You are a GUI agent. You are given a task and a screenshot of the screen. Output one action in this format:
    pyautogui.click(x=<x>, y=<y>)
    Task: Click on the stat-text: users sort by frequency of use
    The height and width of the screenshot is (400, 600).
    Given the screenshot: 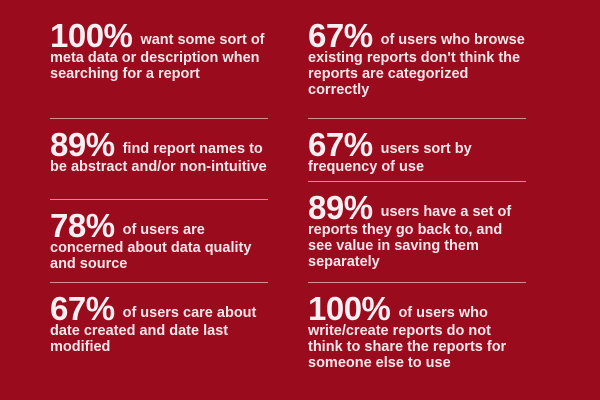 What is the action you would take?
    pyautogui.click(x=390, y=158)
    